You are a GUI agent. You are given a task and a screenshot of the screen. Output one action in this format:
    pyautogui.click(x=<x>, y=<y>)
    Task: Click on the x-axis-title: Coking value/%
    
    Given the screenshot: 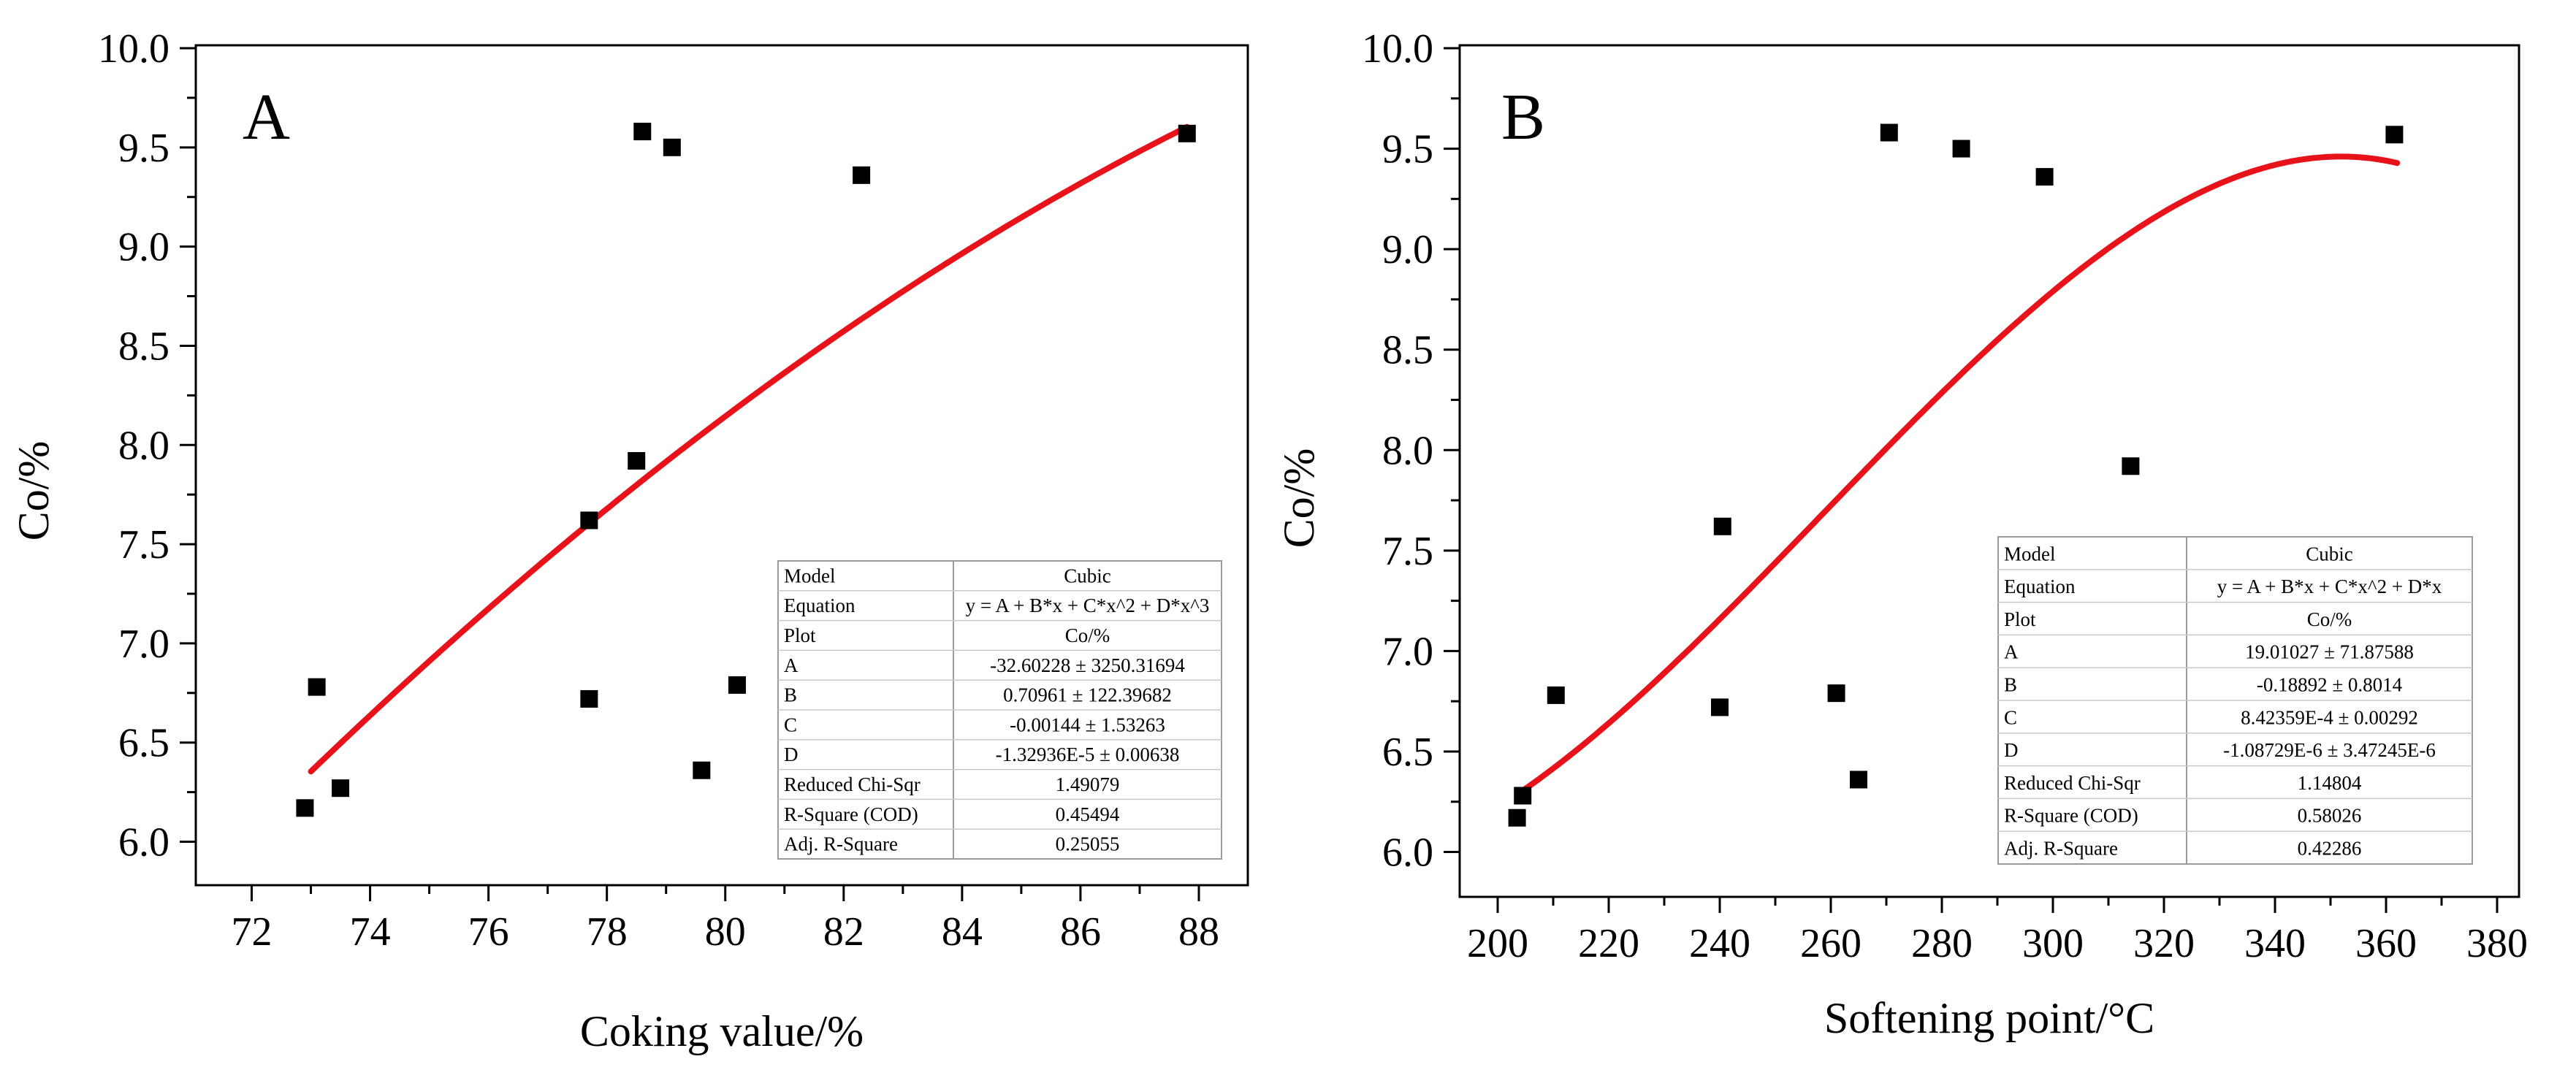 What is the action you would take?
    pyautogui.click(x=722, y=1031)
    